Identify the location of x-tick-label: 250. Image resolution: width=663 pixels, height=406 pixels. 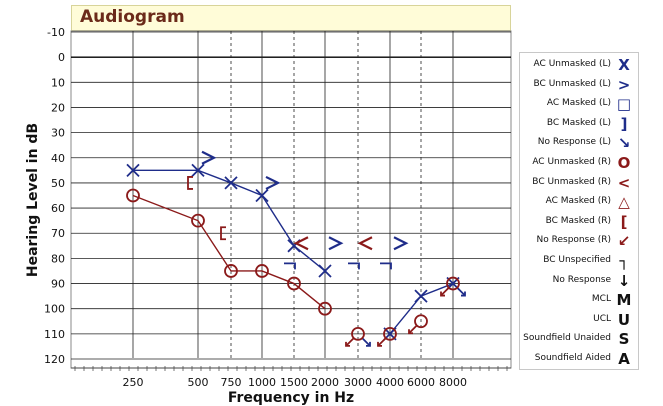
(133, 382).